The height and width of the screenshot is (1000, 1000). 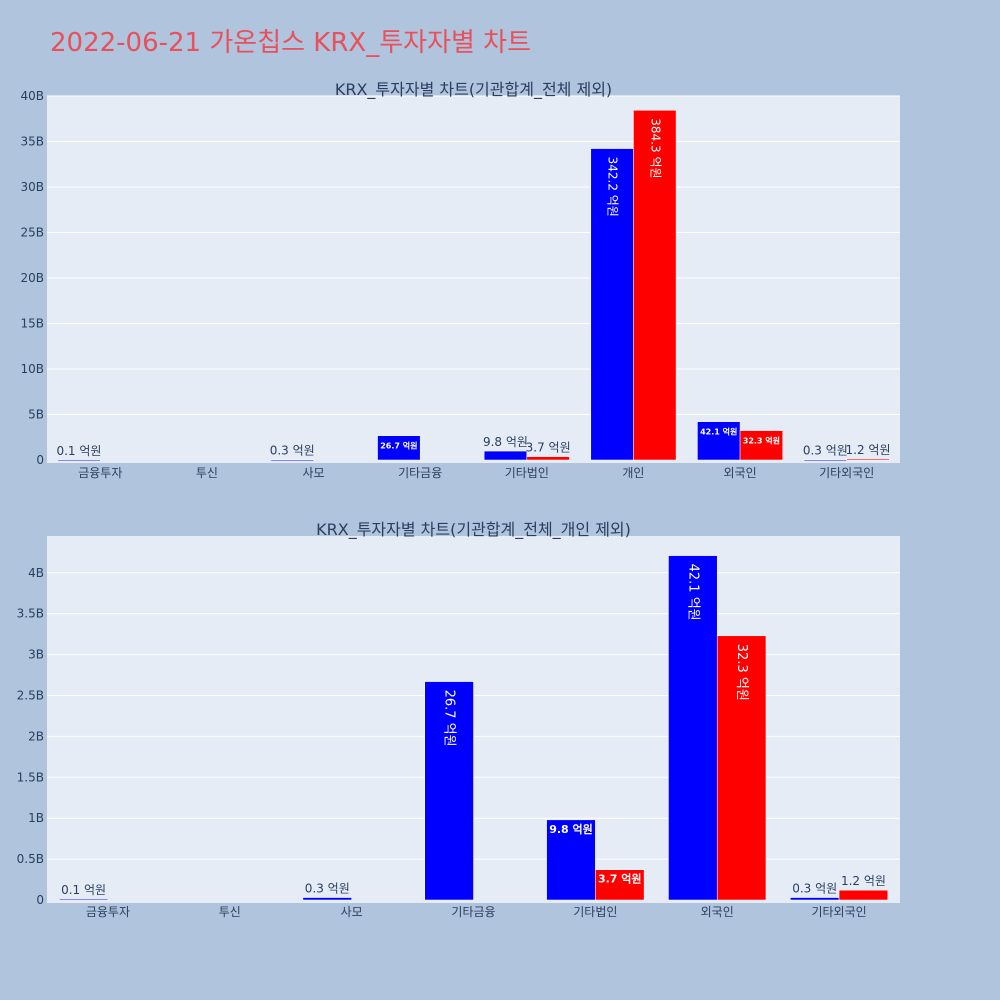 What do you see at coordinates (32, 369) in the screenshot?
I see `y-tick-label: 10B` at bounding box center [32, 369].